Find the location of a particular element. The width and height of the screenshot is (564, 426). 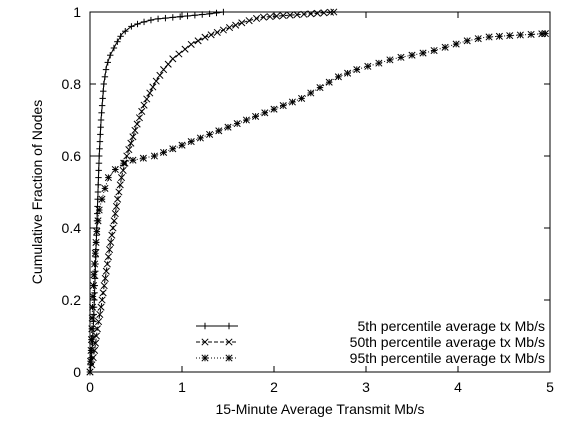

x-tick-label: 2 is located at coordinates (274, 387).